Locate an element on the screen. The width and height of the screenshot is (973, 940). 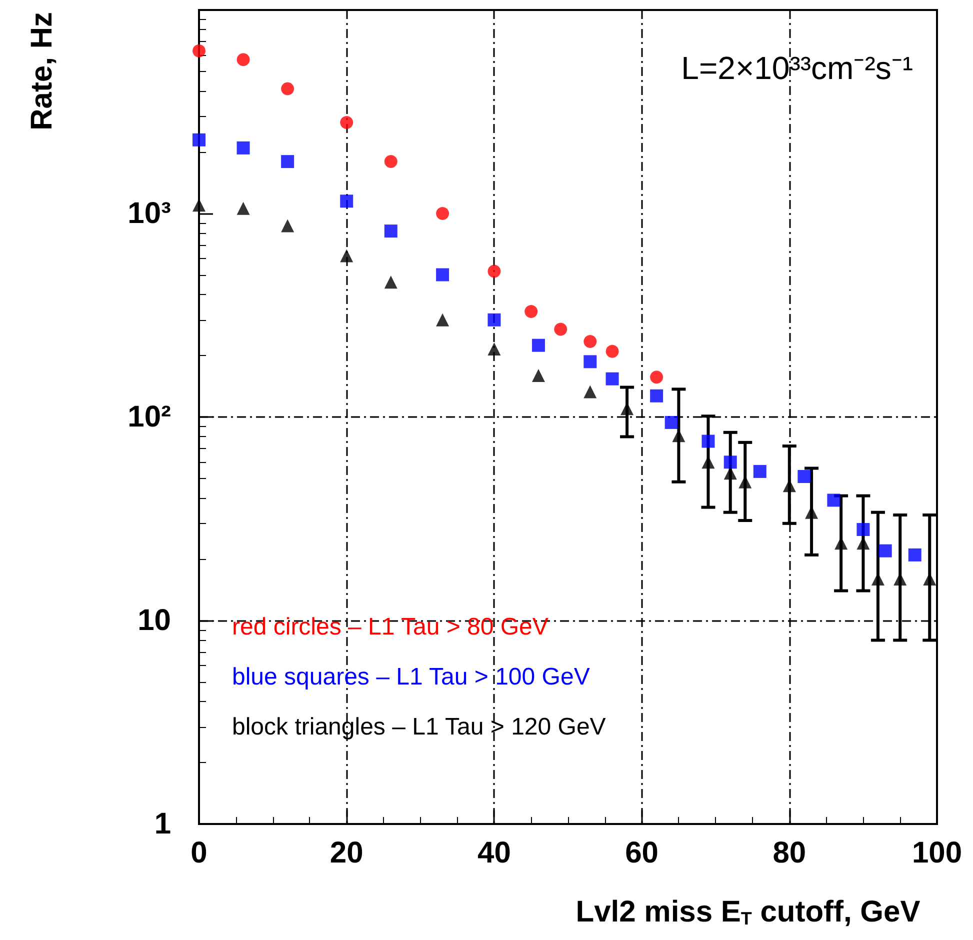
x-tick-label: 20 is located at coordinates (347, 853).